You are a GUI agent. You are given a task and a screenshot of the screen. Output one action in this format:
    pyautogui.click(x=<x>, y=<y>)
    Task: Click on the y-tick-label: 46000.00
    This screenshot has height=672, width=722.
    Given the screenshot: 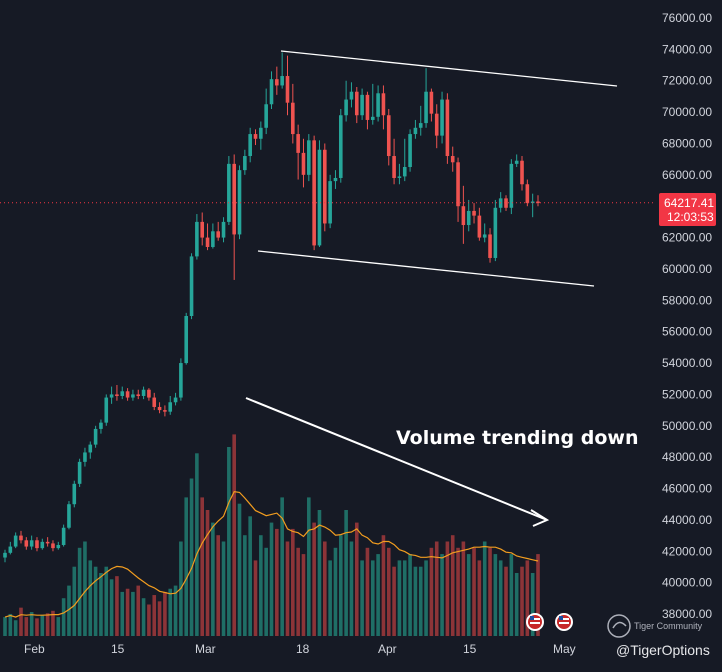 What is the action you would take?
    pyautogui.click(x=687, y=489)
    